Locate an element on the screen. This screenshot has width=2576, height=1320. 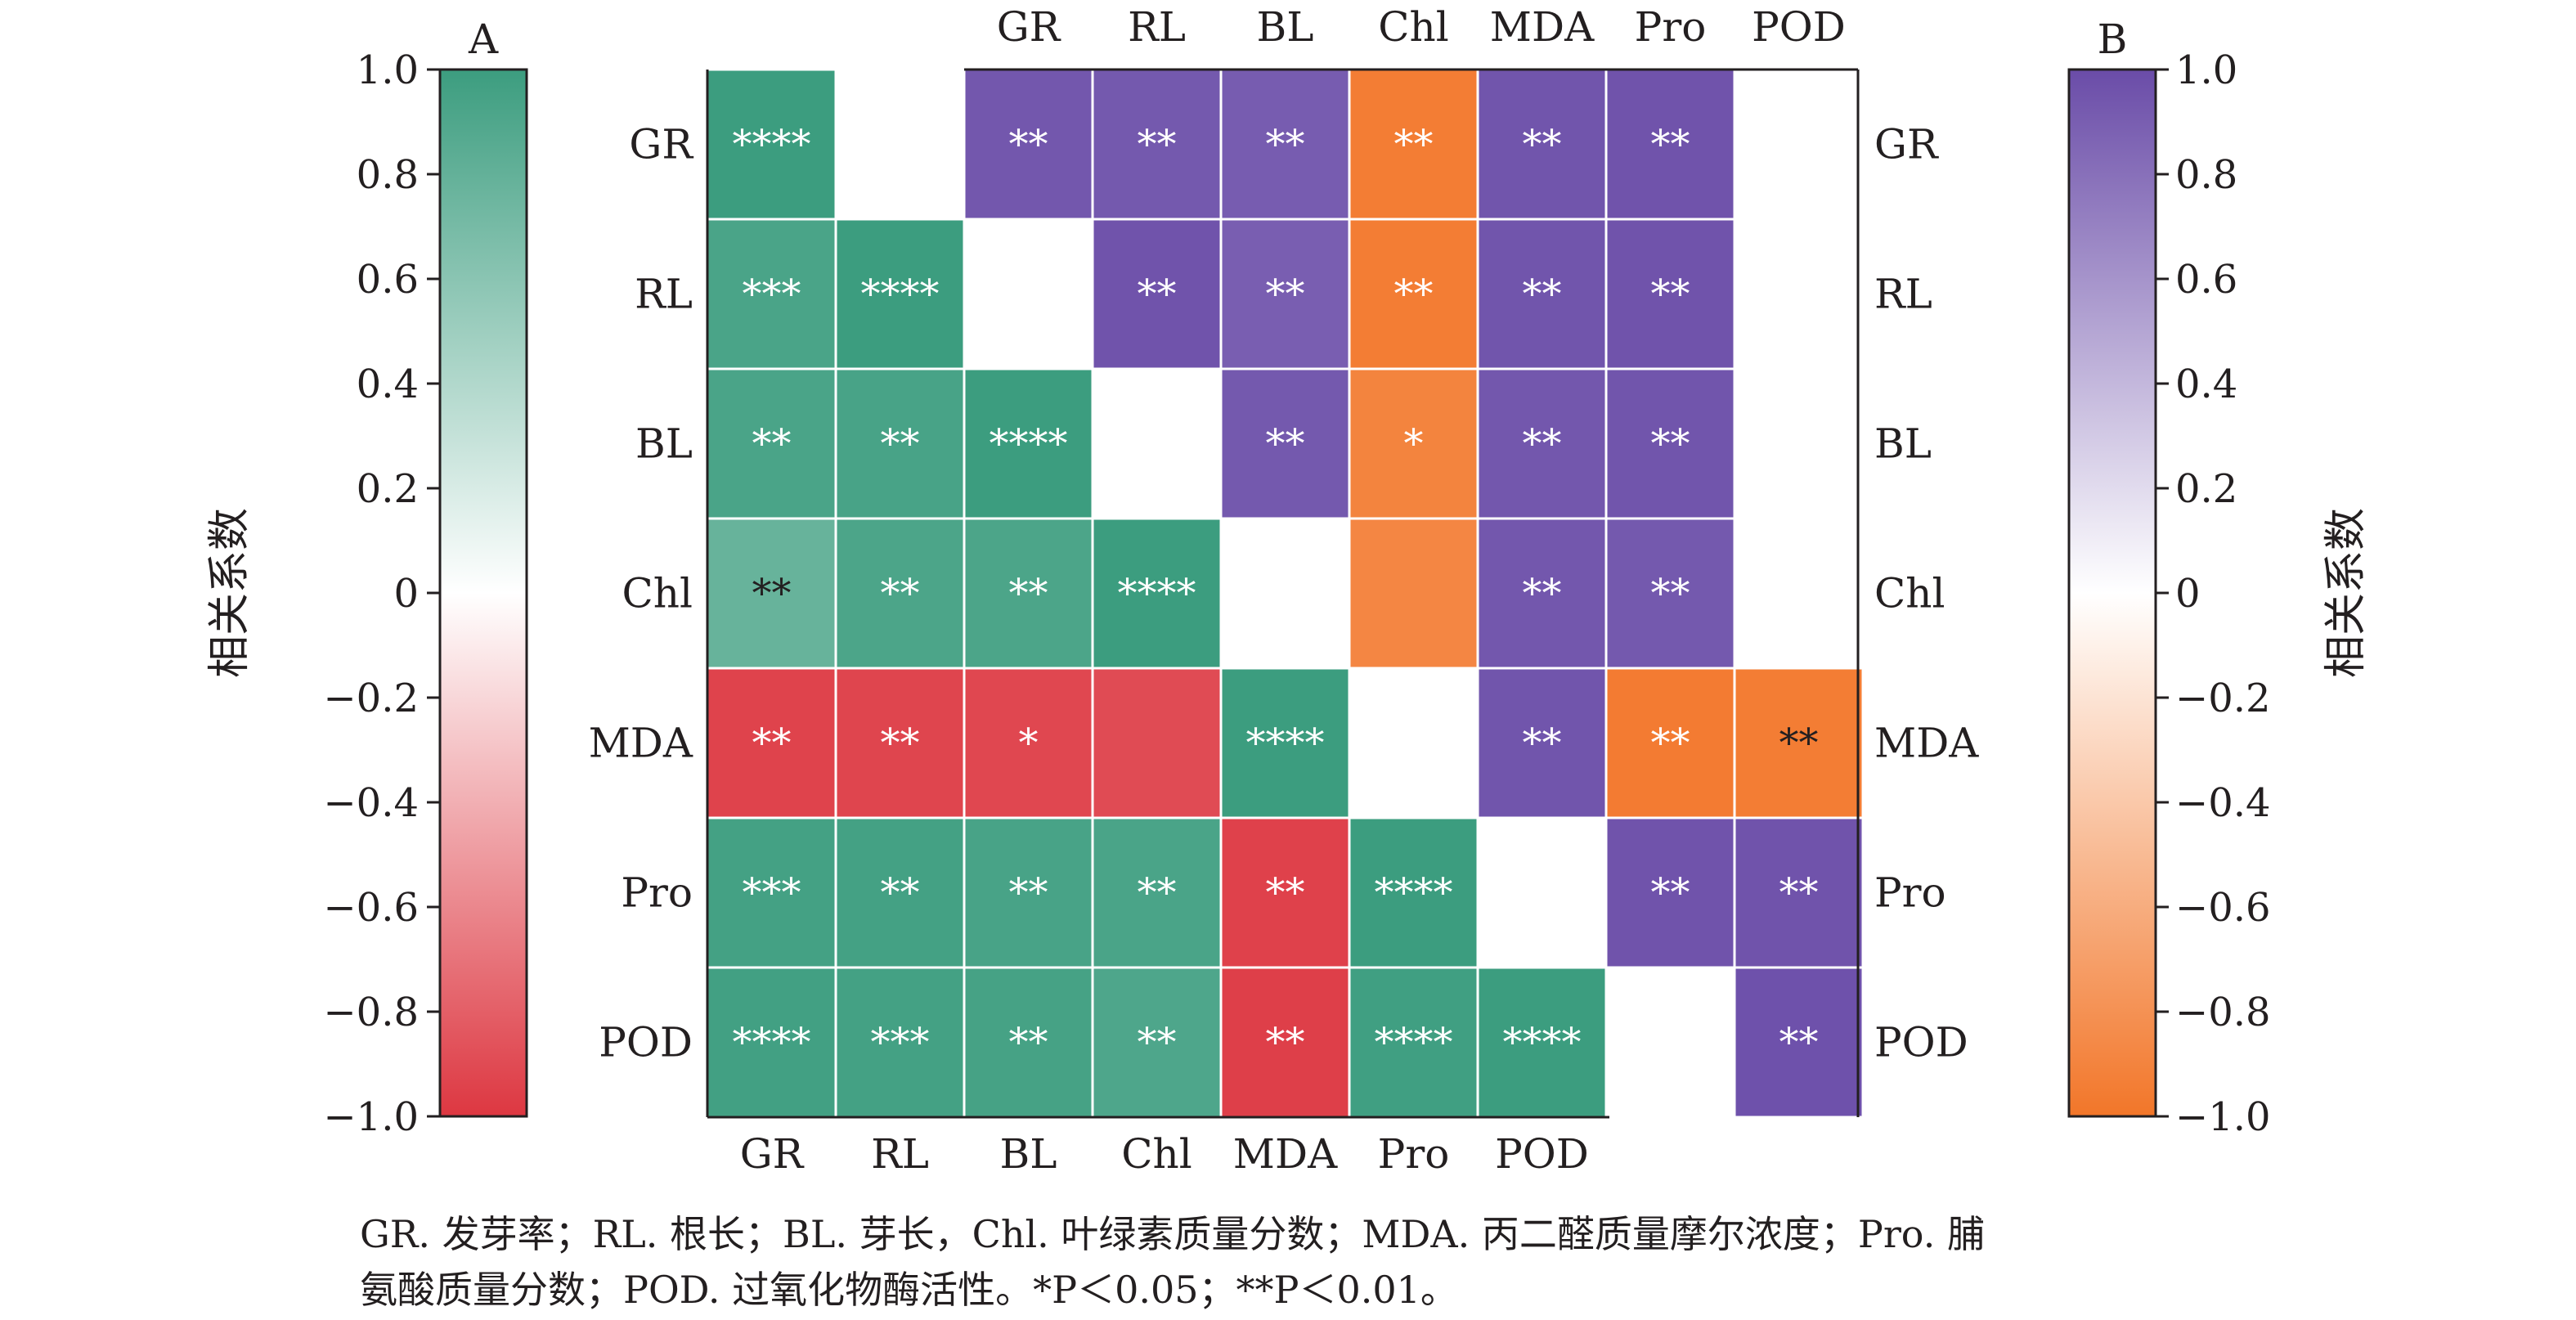
colorbar-left-tick-label: 0.8 is located at coordinates (388, 175).